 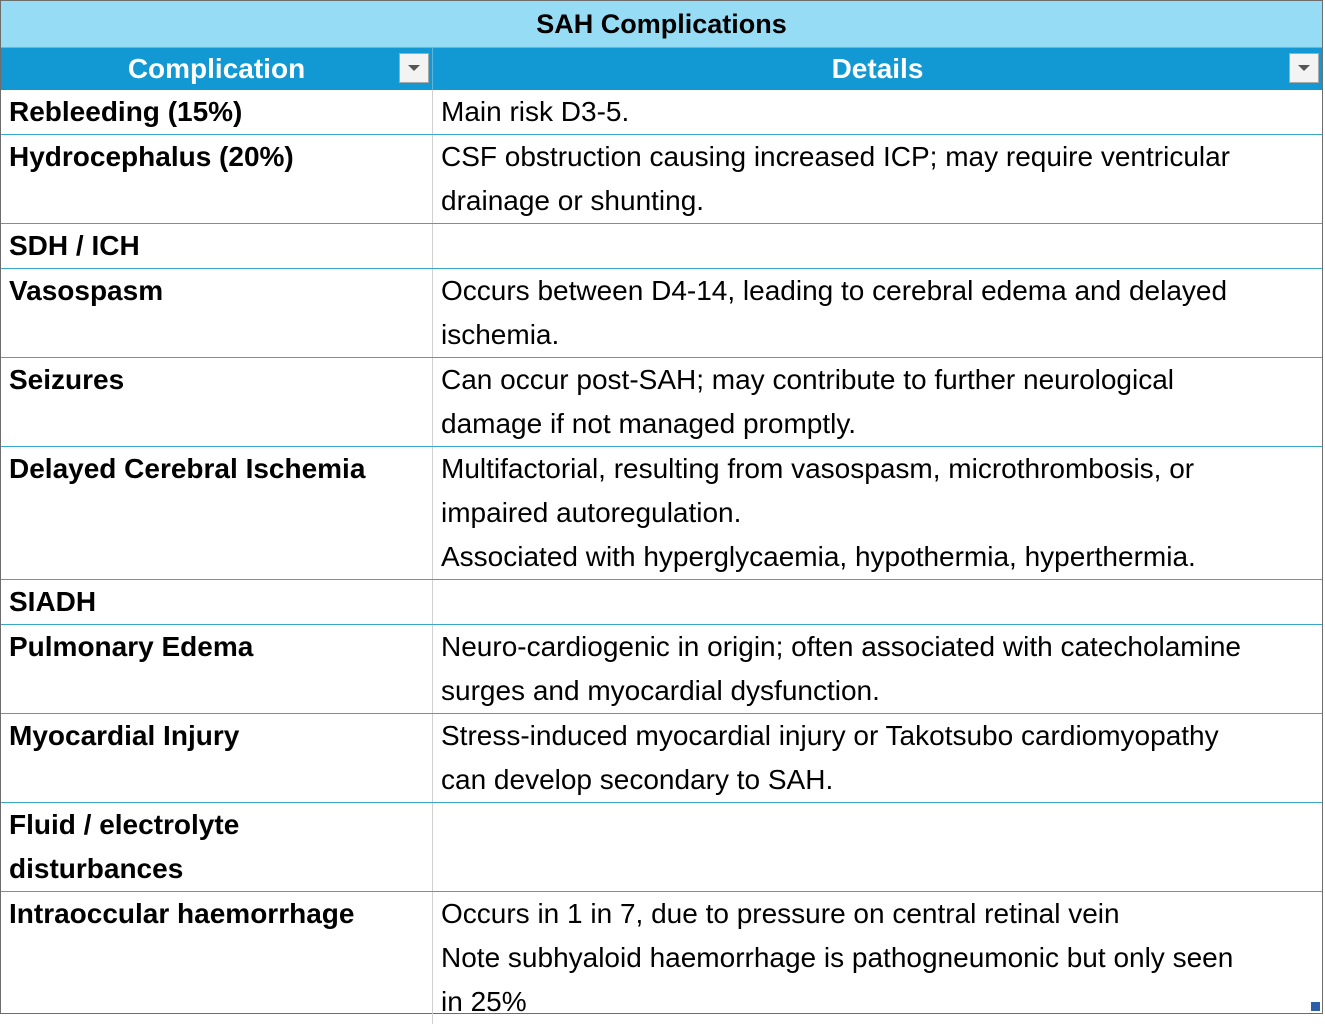 I want to click on column-header-details: Details, so click(x=877, y=69).